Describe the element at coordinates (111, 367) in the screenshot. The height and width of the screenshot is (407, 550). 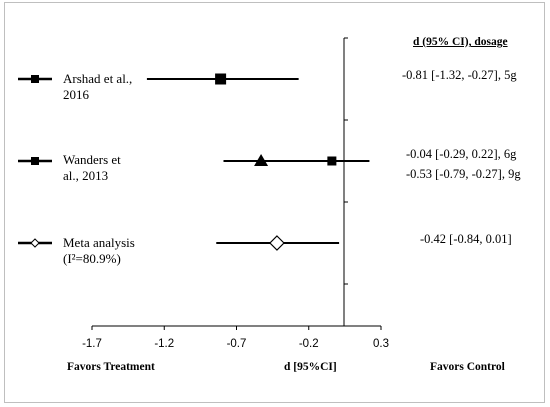
I see `favors-treatment-label: Favors Treatment` at that location.